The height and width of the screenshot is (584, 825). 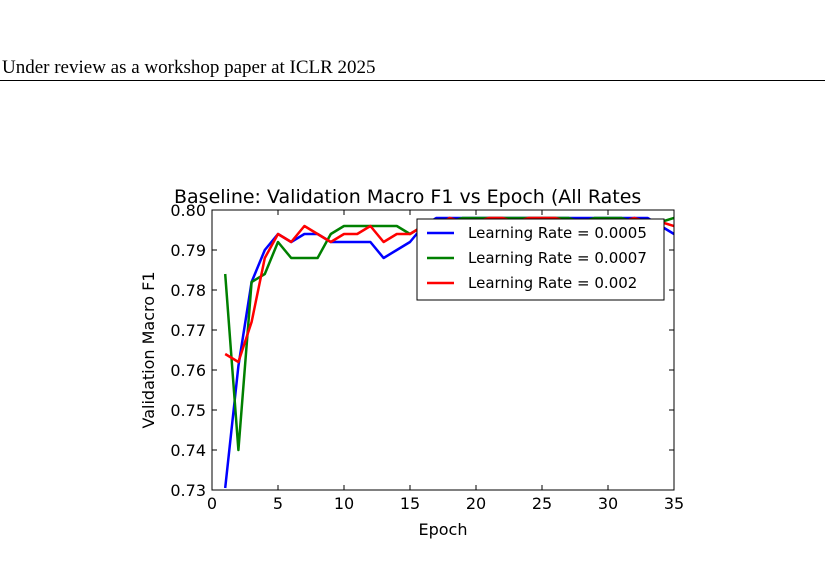 What do you see at coordinates (188, 250) in the screenshot?
I see `y-tick-label: 0.79` at bounding box center [188, 250].